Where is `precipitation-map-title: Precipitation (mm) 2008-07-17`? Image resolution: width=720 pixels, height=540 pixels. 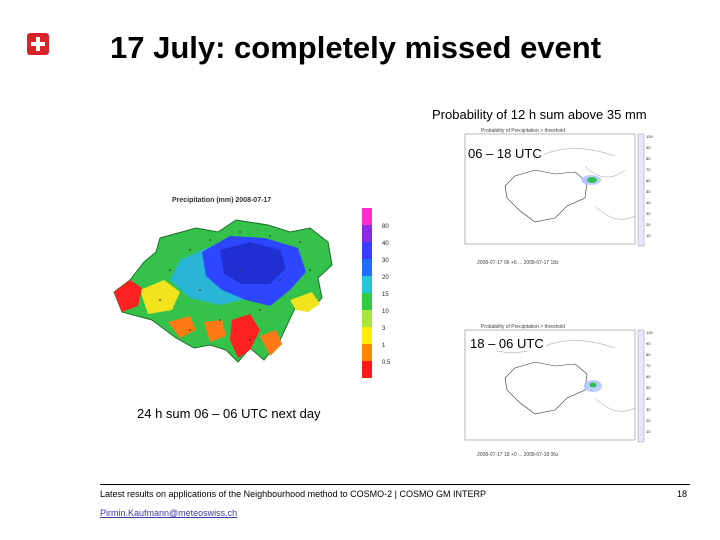 precipitation-map-title: Precipitation (mm) 2008-07-17 is located at coordinates (221, 200).